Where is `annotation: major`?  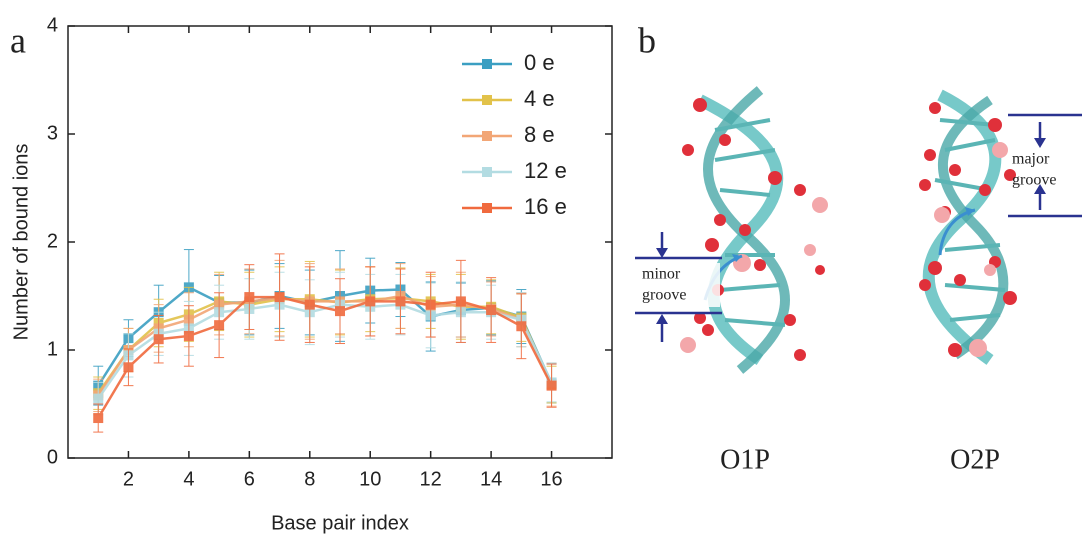 annotation: major is located at coordinates (1031, 159).